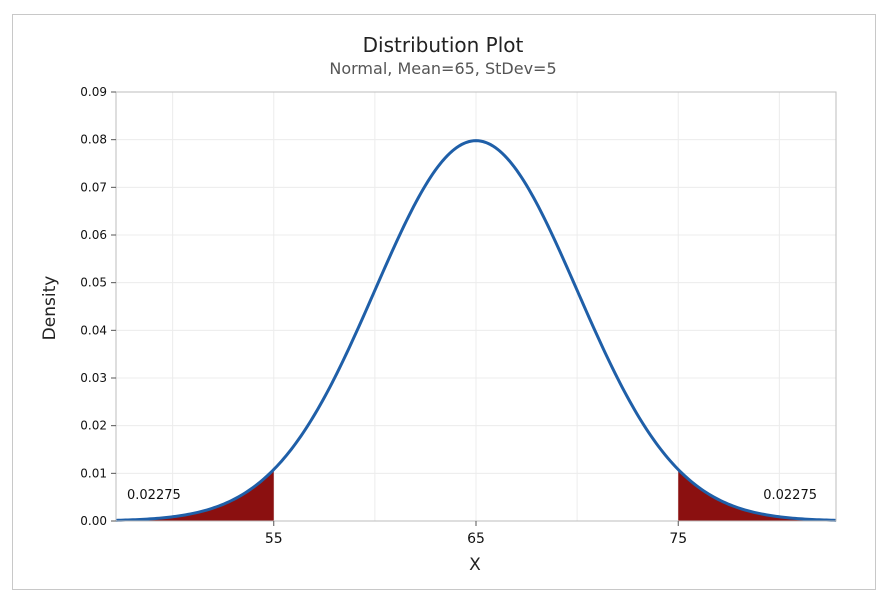  Describe the element at coordinates (678, 539) in the screenshot. I see `x-tick-label: 75` at that location.